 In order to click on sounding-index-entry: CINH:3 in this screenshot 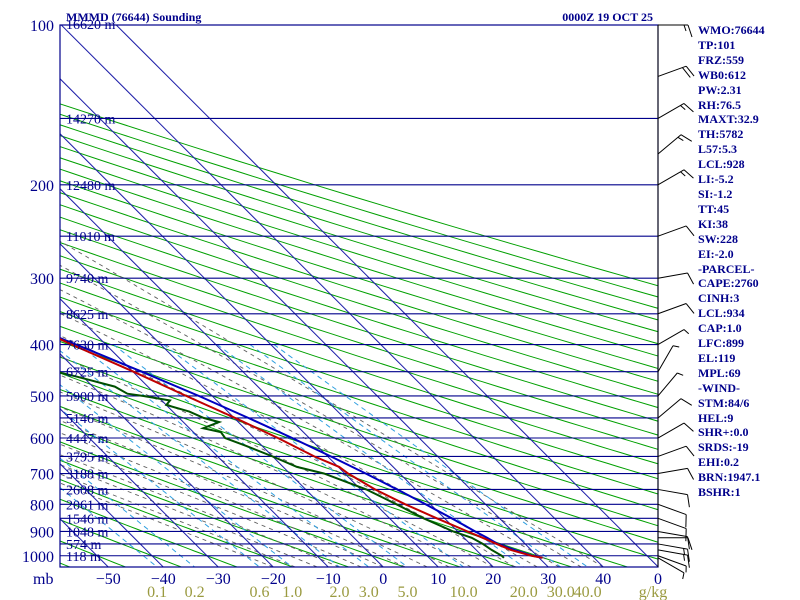, I will do `click(719, 298)`.